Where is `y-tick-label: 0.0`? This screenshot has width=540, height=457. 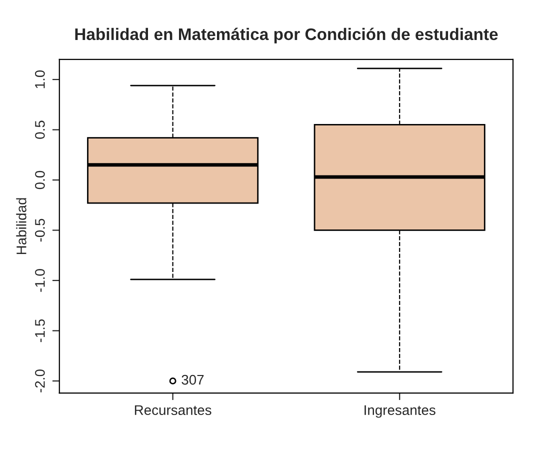 y-tick-label: 0.0 is located at coordinates (40, 180).